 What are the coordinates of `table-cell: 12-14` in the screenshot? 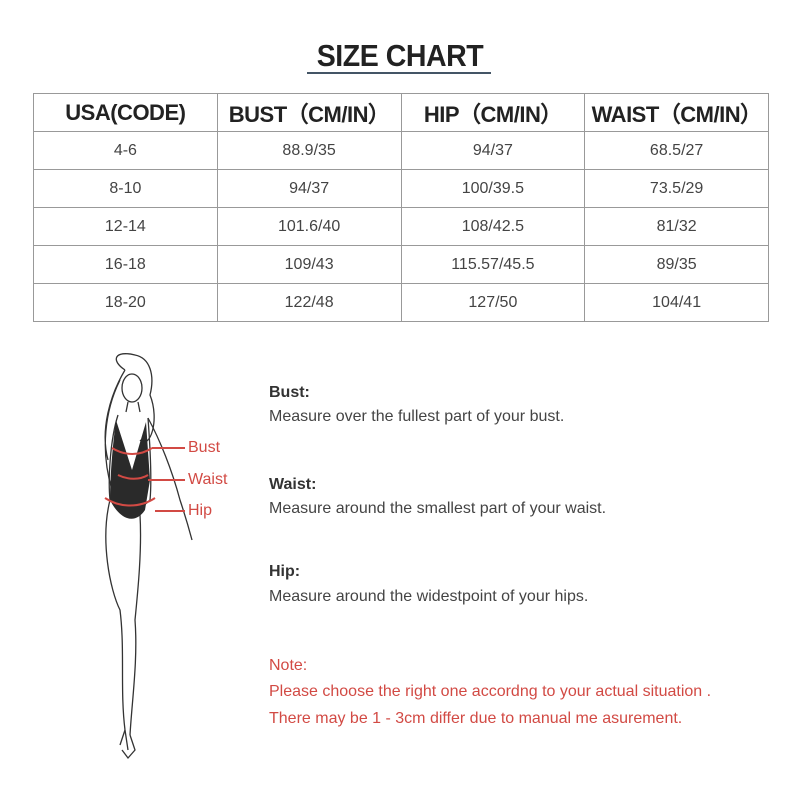 It's located at (125, 226).